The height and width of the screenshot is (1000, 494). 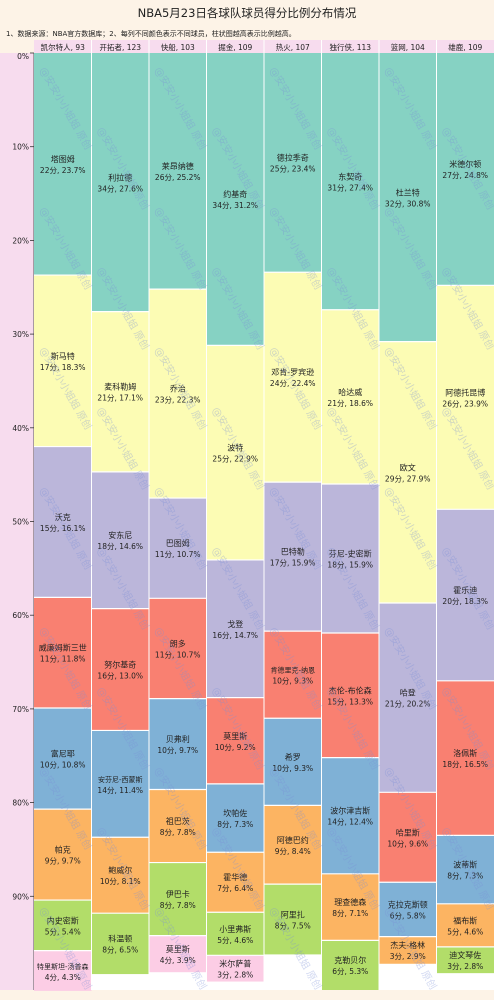 I want to click on segment-name-label: 莱昂纳德, so click(x=178, y=166).